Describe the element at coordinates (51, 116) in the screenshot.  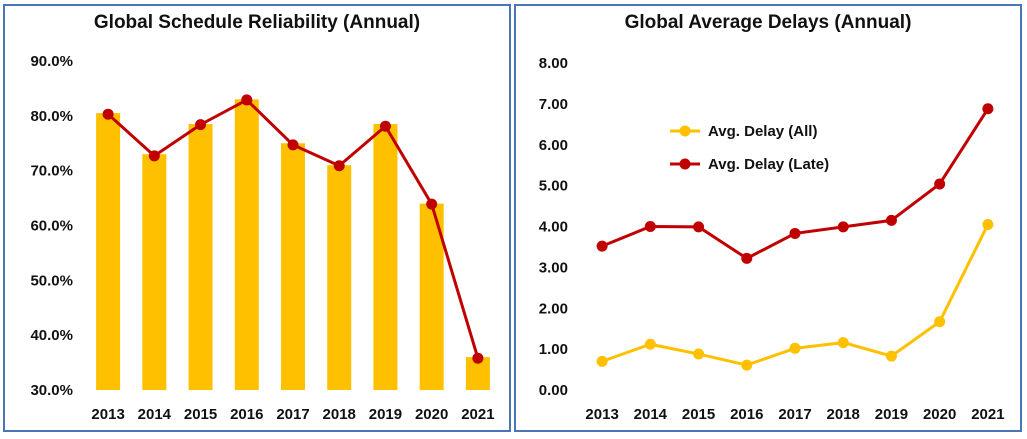
I see `y-tick-label: 80.0%` at that location.